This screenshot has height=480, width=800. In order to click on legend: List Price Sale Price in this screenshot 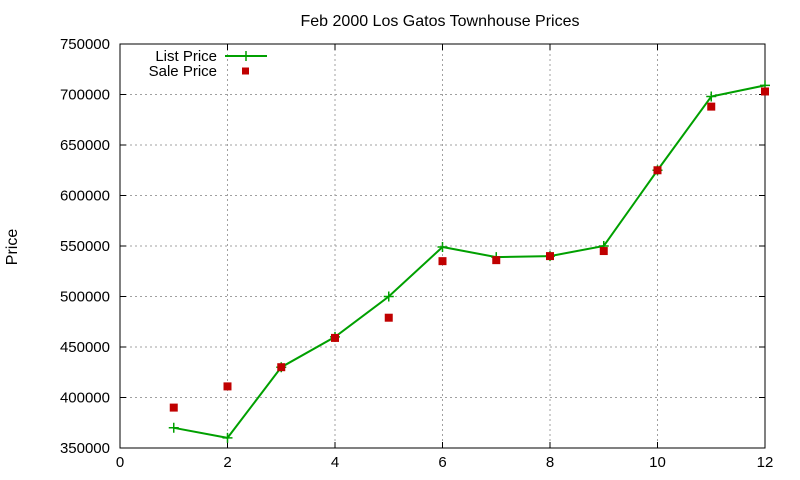, I will do `click(208, 64)`.